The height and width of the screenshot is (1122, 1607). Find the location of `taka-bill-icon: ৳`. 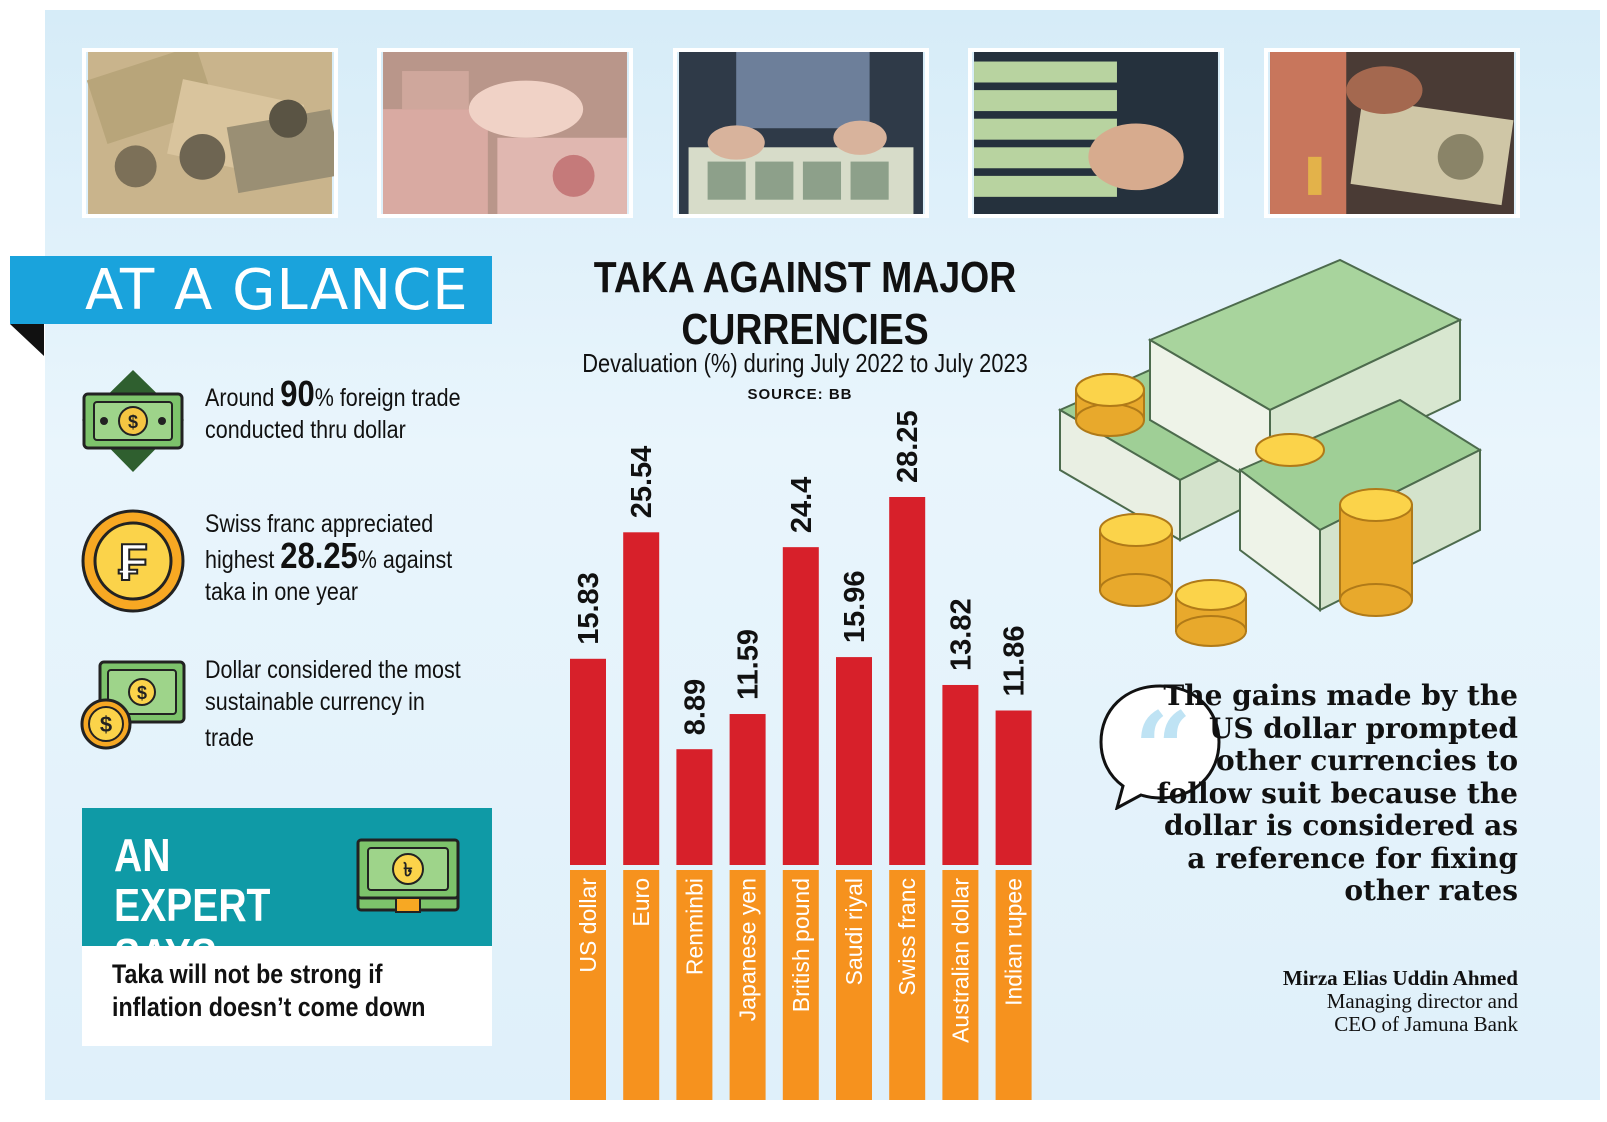

taka-bill-icon: ৳ is located at coordinates (408, 875).